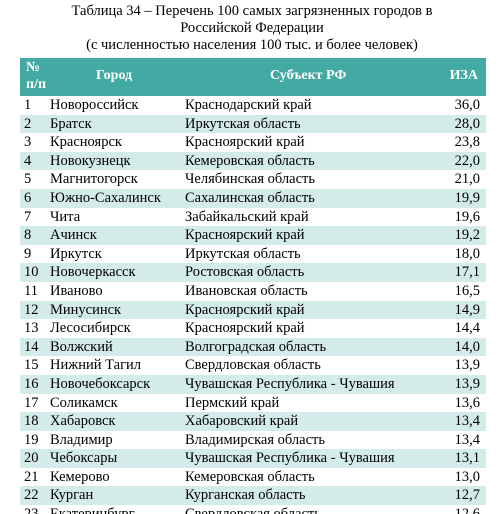 The height and width of the screenshot is (514, 504). I want to click on table-row: 22 Курган Курганская область 12,7, so click(253, 496).